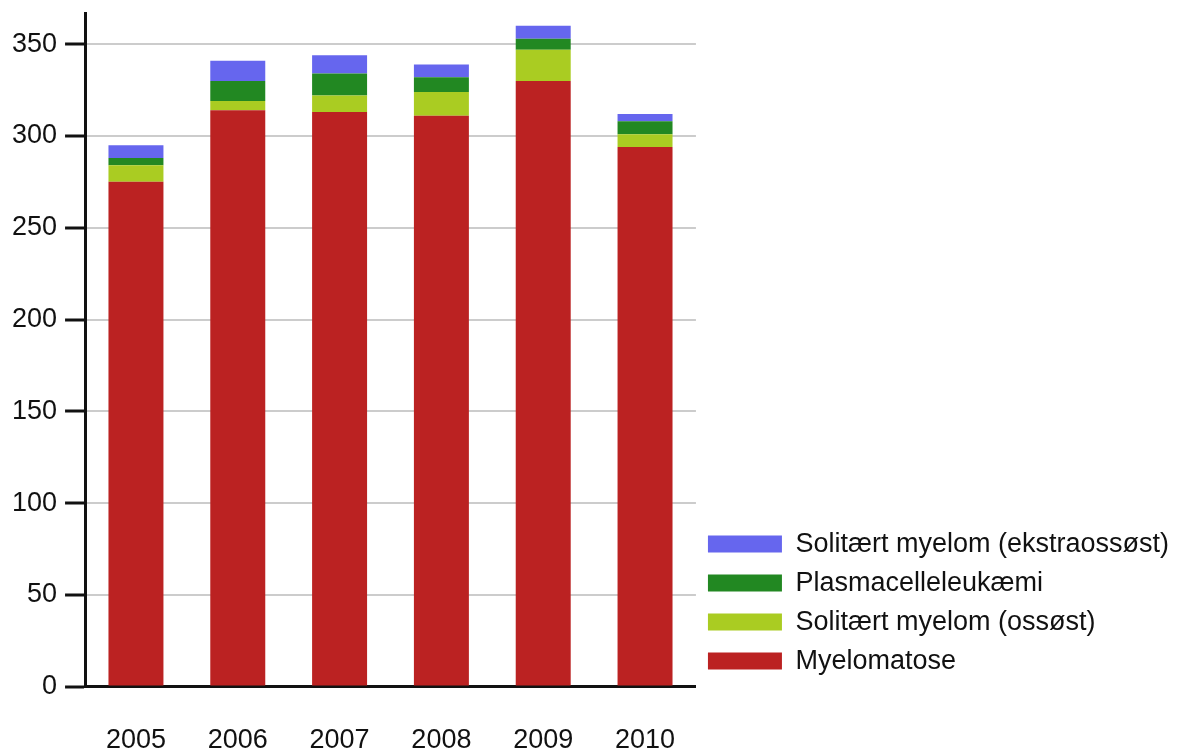 This screenshot has width=1179, height=751. I want to click on legend-label: Solitært myelom (ekstraossøst), so click(982, 542).